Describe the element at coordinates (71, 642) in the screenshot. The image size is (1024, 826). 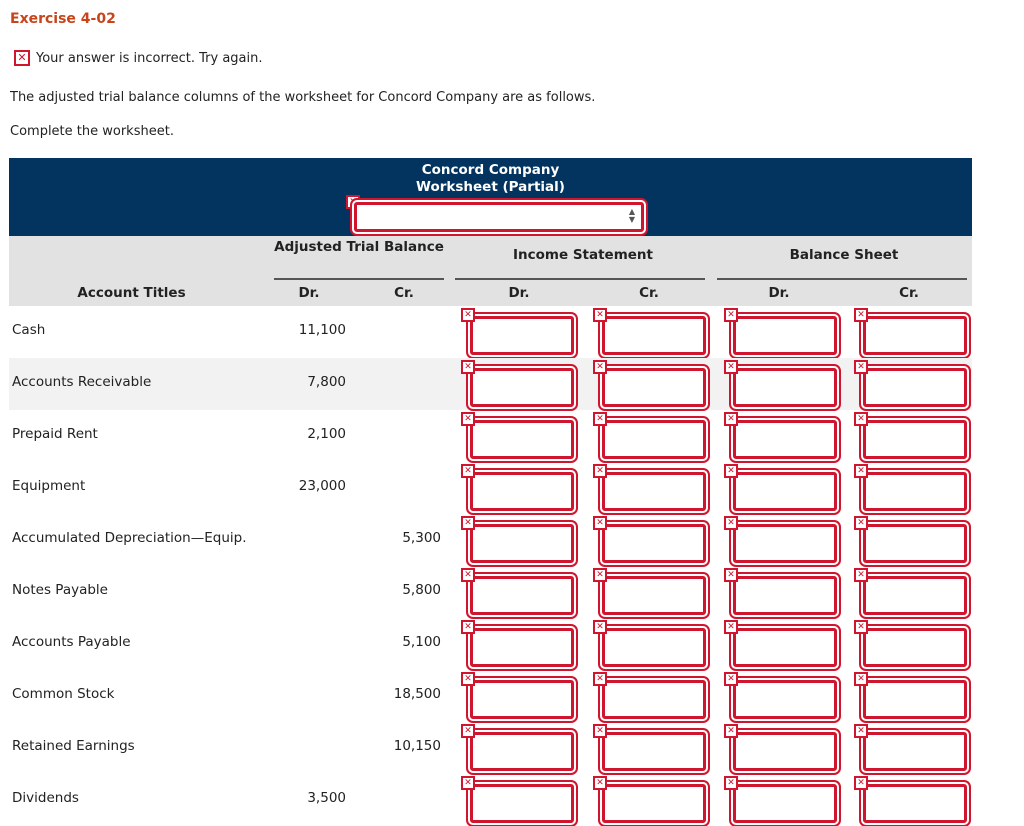
I see `account-title: Accounts Payable` at that location.